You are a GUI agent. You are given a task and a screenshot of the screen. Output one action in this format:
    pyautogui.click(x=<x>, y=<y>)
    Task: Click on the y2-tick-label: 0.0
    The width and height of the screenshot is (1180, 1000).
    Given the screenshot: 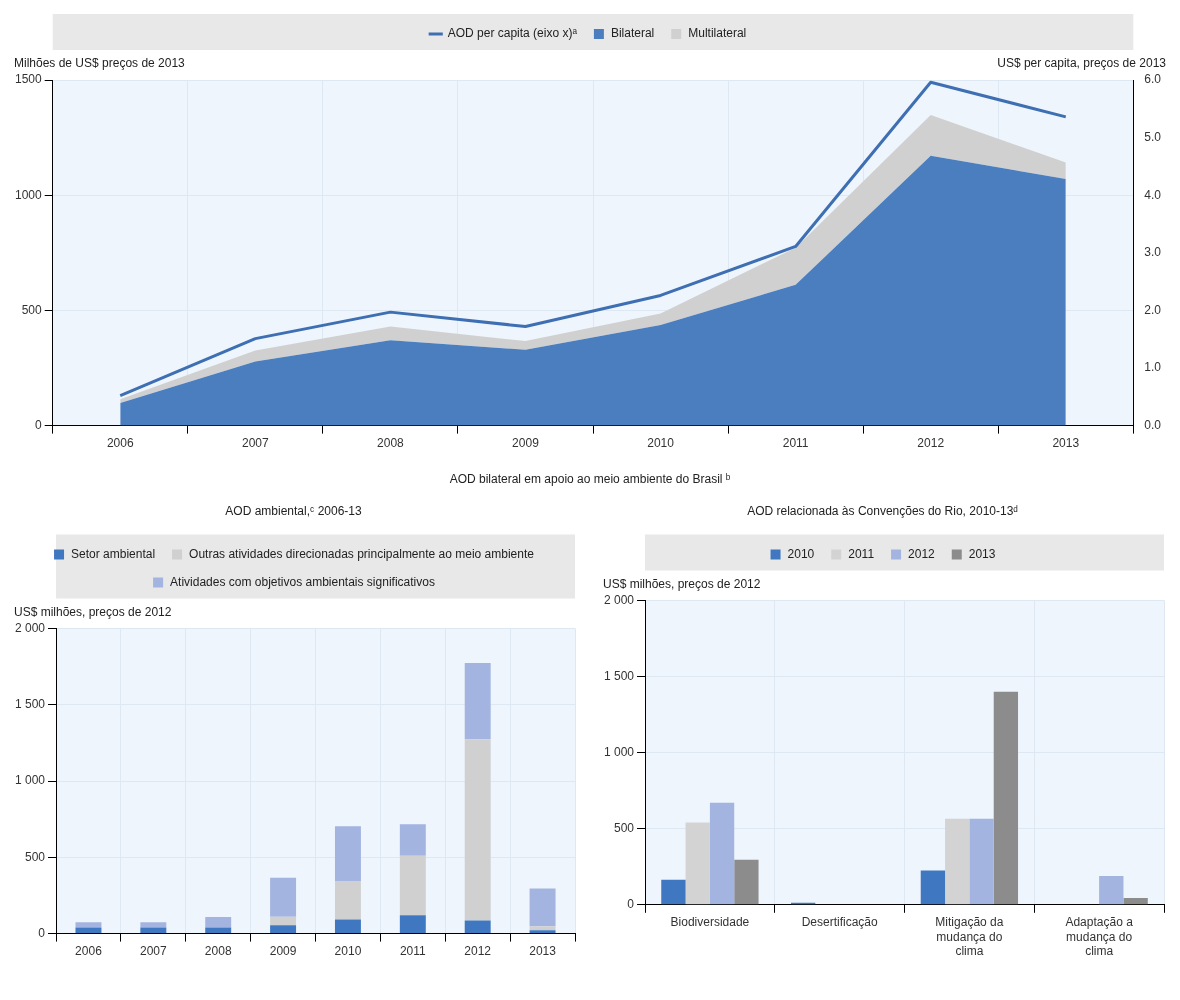 What is the action you would take?
    pyautogui.click(x=1153, y=424)
    